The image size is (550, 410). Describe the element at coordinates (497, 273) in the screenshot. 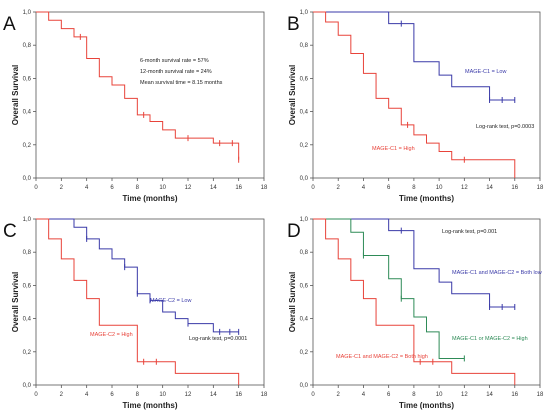

I see `series-label: MAGE-C1 and MAGE-C2 = Both low` at that location.